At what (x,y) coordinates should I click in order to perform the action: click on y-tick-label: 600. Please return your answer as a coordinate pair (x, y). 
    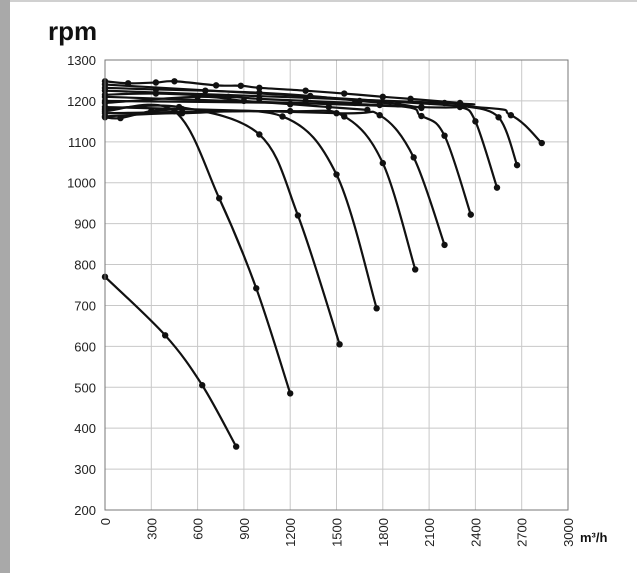
    Looking at the image, I should click on (85, 346).